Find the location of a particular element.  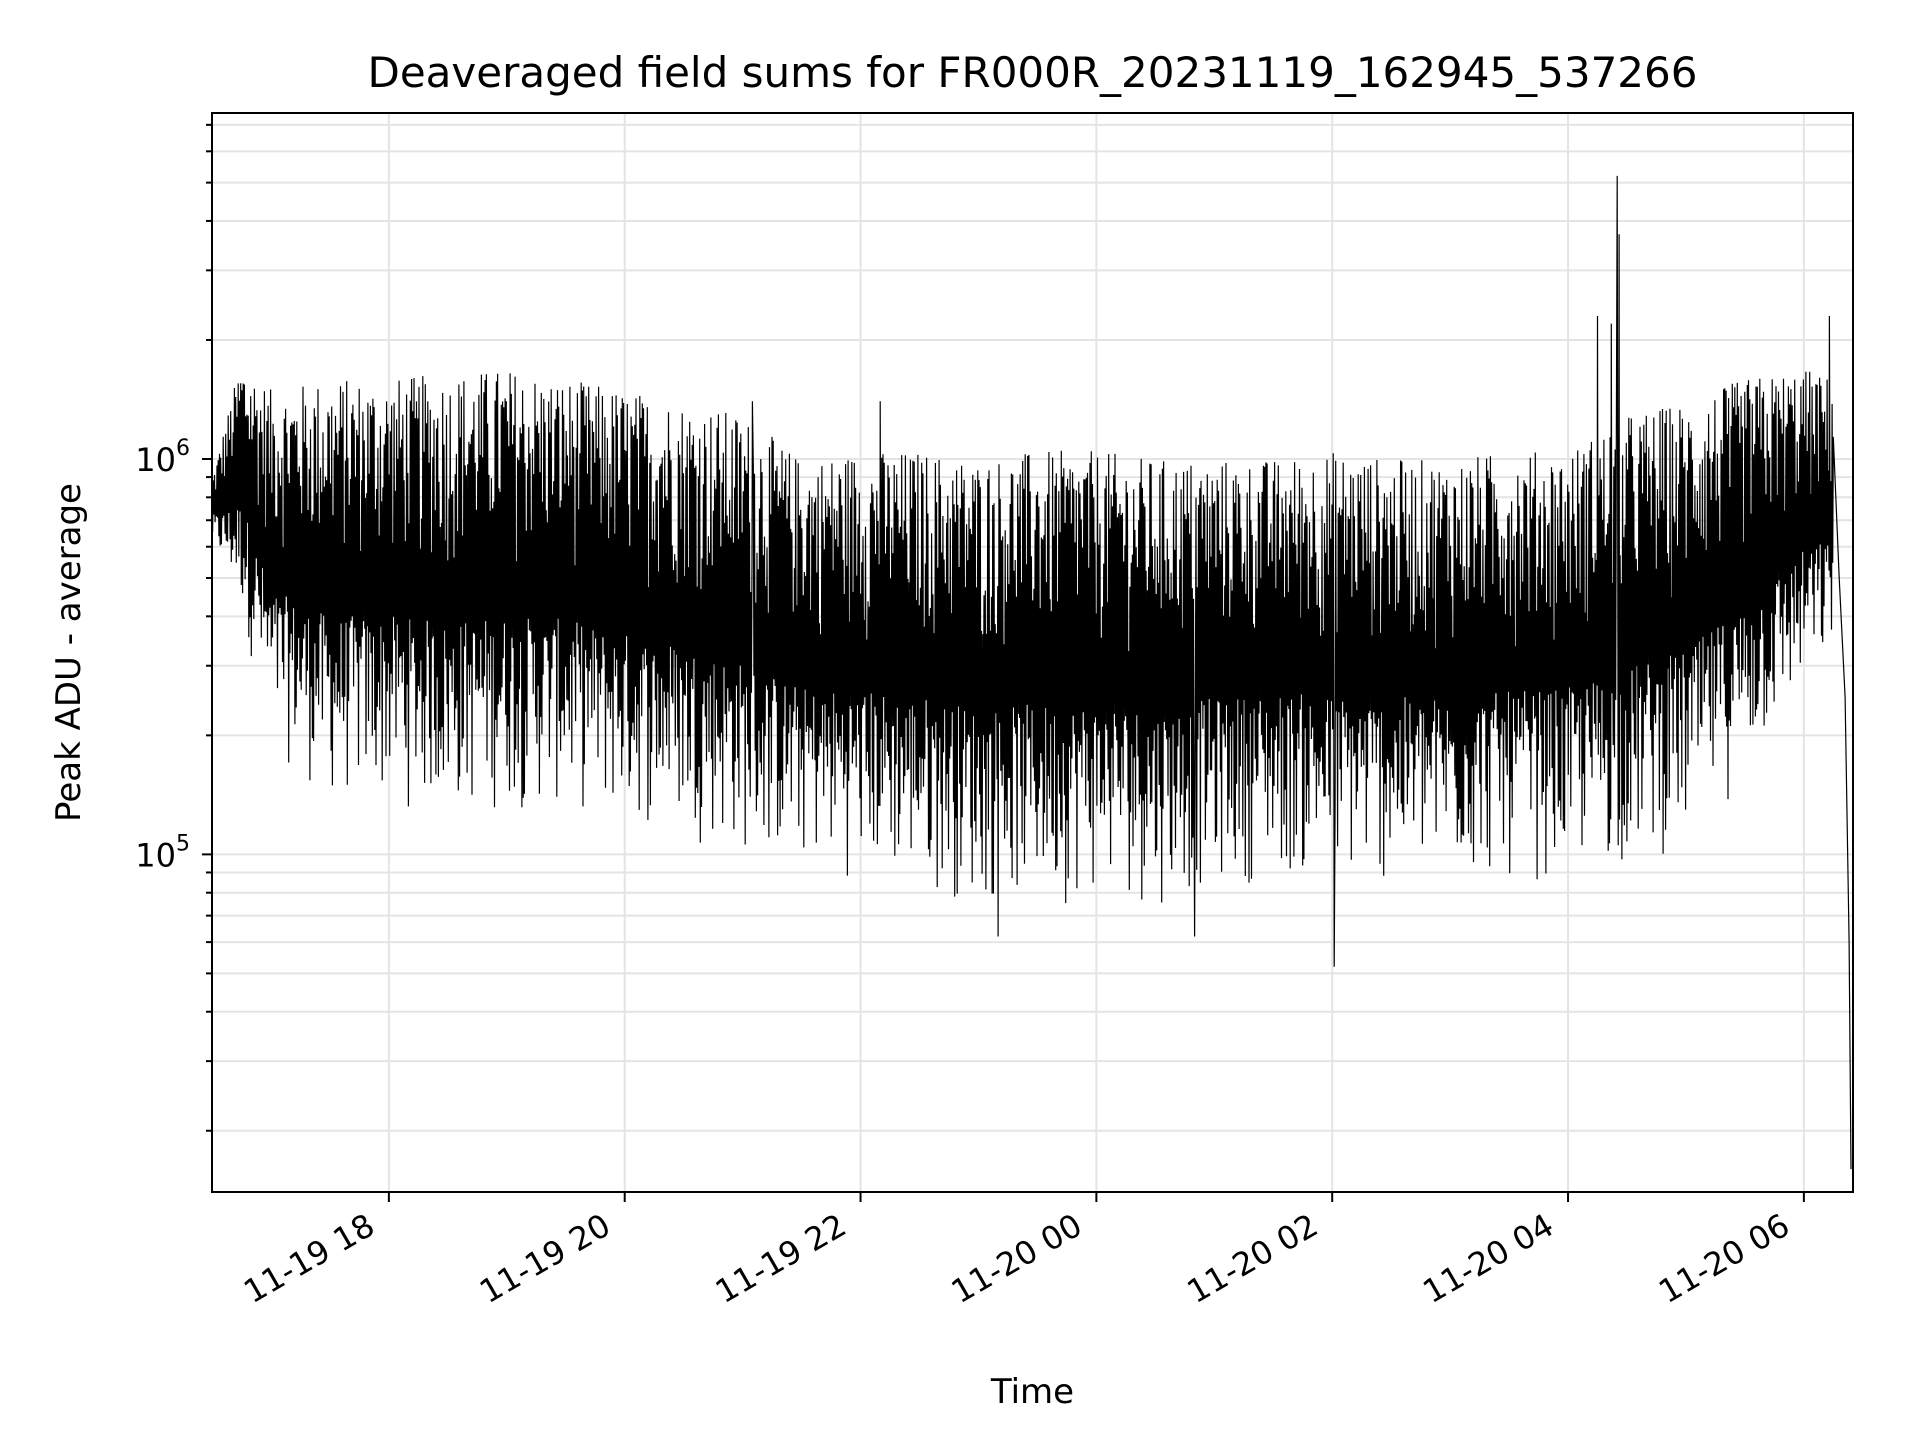

y-tick-label-exponent: 6 is located at coordinates (183, 448).